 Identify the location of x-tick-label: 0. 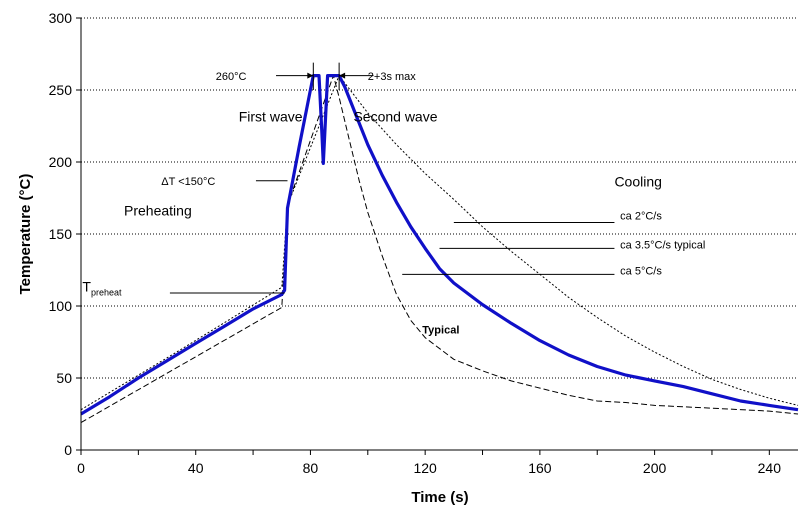
(81, 468).